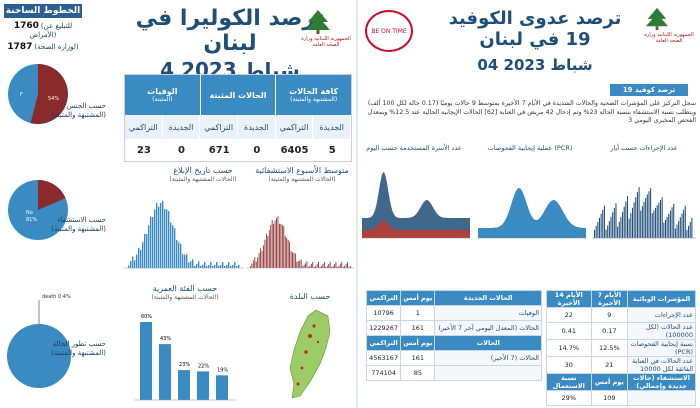  What do you see at coordinates (644, 213) in the screenshot?
I see `covid-chart-cases` at bounding box center [644, 213].